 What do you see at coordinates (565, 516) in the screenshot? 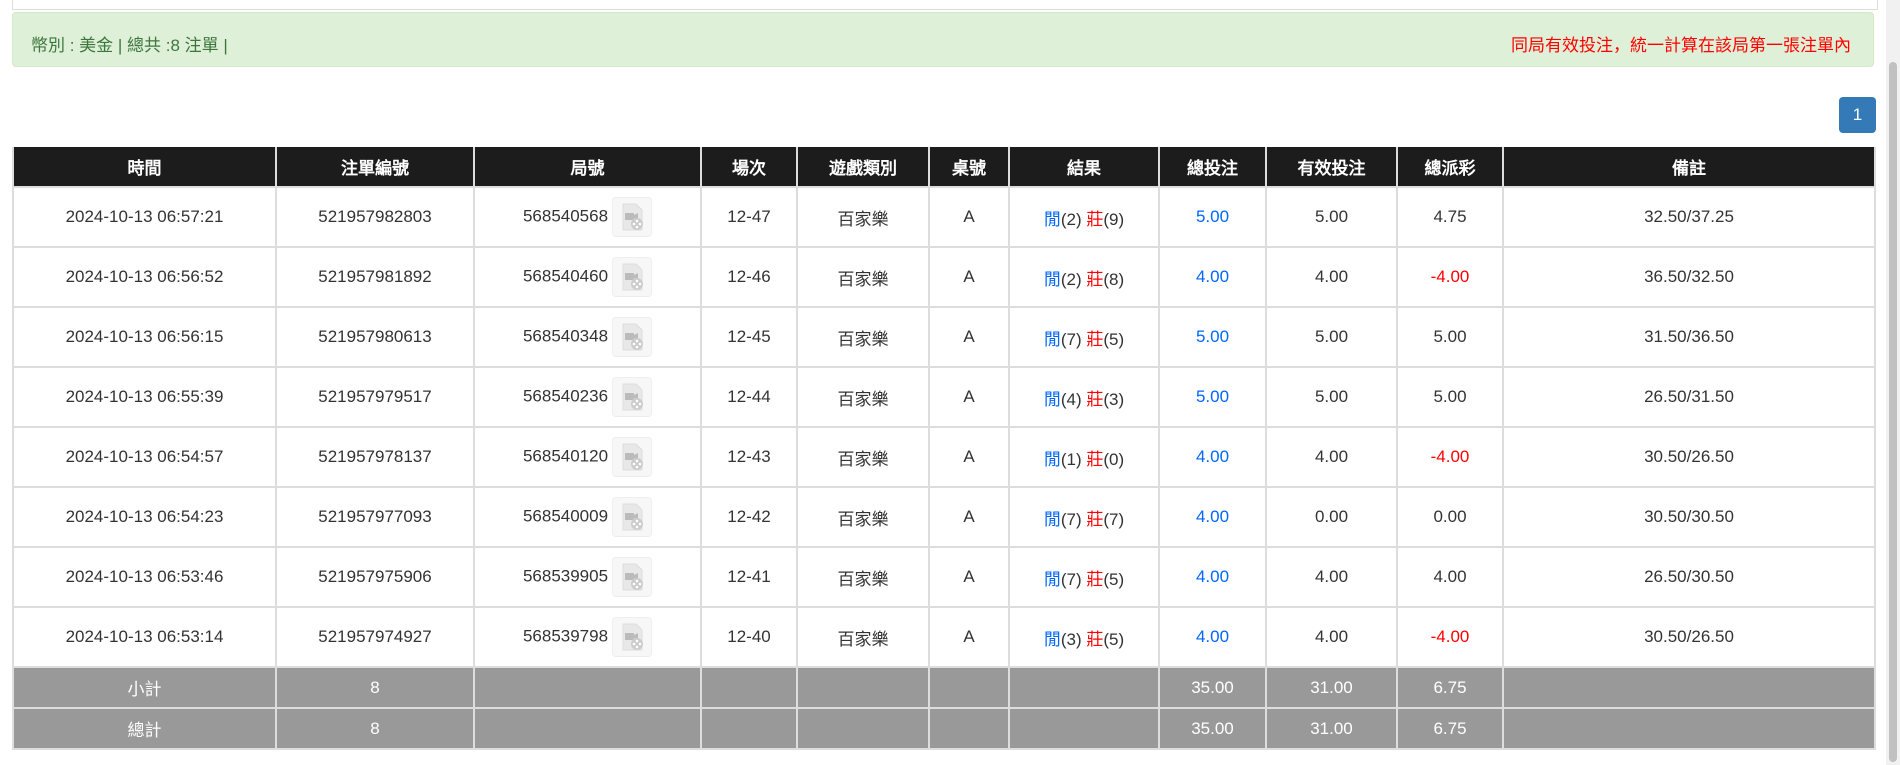
I see `round-number: 568540009` at bounding box center [565, 516].